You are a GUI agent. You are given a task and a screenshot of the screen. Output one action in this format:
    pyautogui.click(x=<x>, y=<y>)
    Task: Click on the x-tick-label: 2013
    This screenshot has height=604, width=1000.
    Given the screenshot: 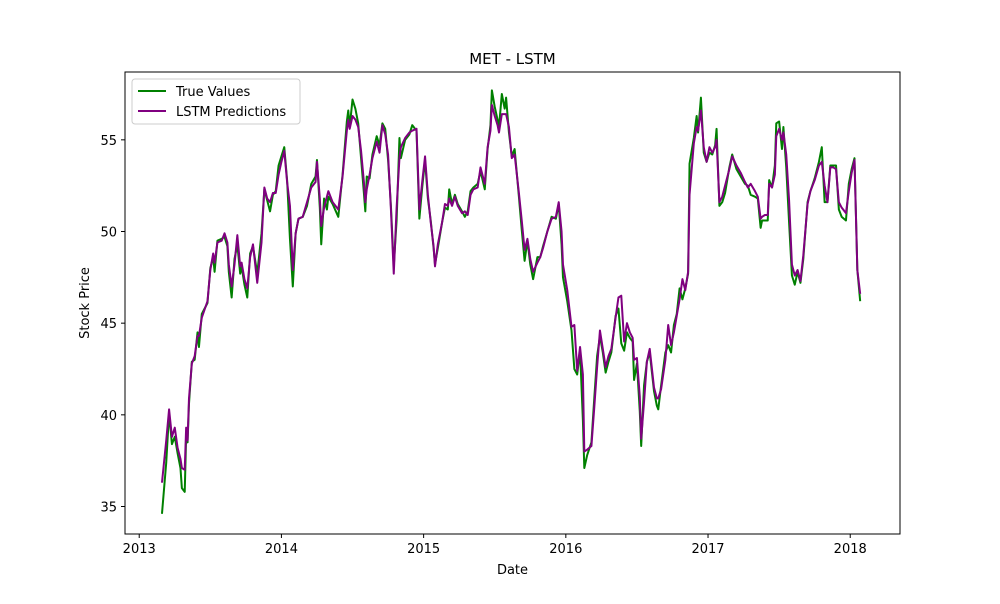 What is the action you would take?
    pyautogui.click(x=139, y=549)
    